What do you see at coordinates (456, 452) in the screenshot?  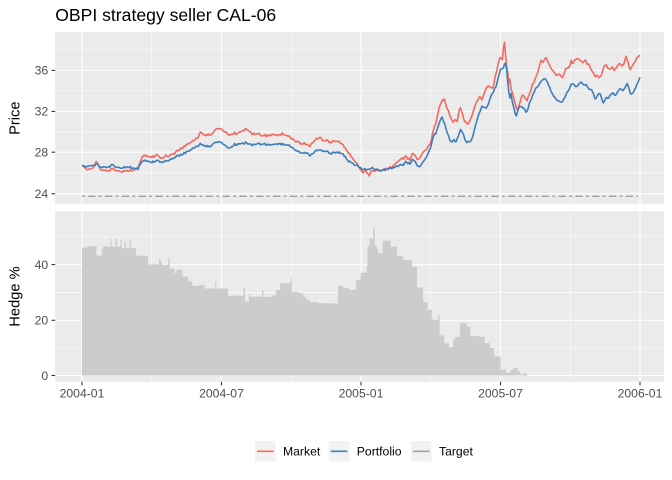 I see `svg-text: Target` at bounding box center [456, 452].